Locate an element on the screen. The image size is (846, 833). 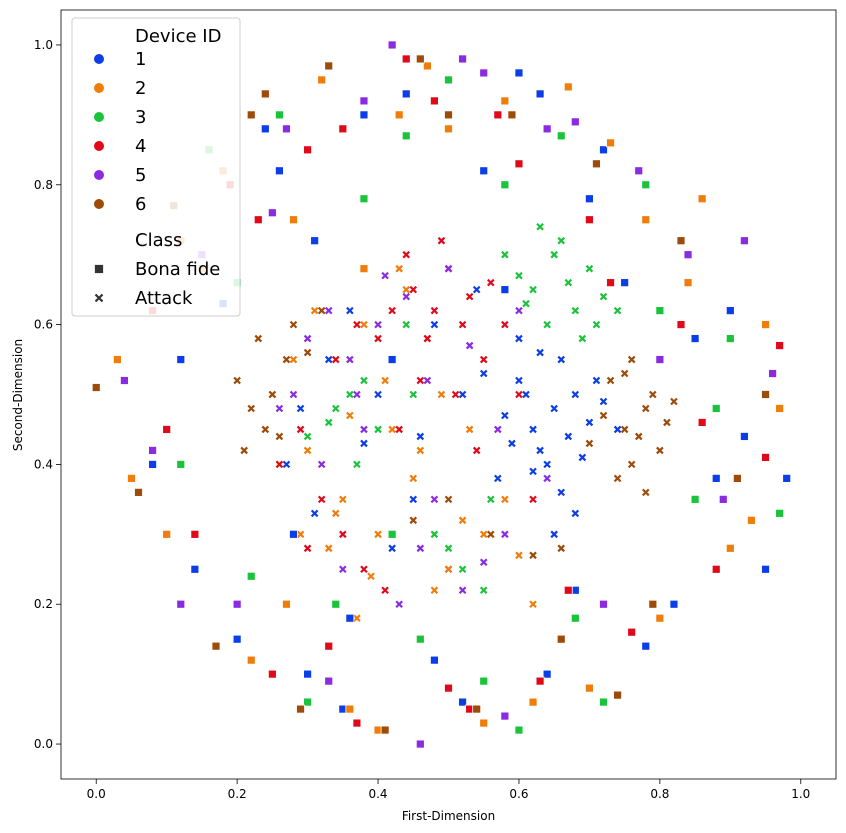
legend-hue-marker is located at coordinates (99, 146).